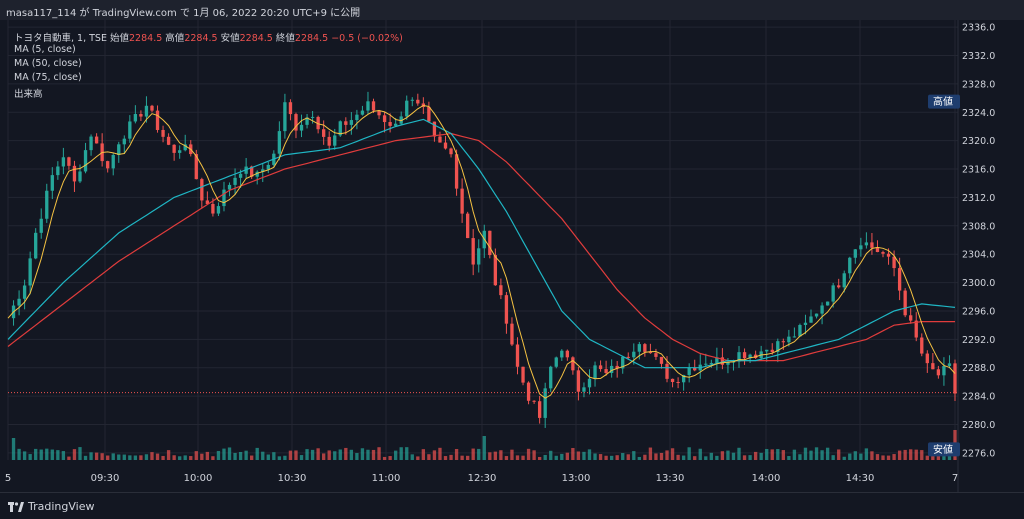  What do you see at coordinates (60, 38) in the screenshot?
I see `symbol-name: トヨタ自動車, 1, TSE` at bounding box center [60, 38].